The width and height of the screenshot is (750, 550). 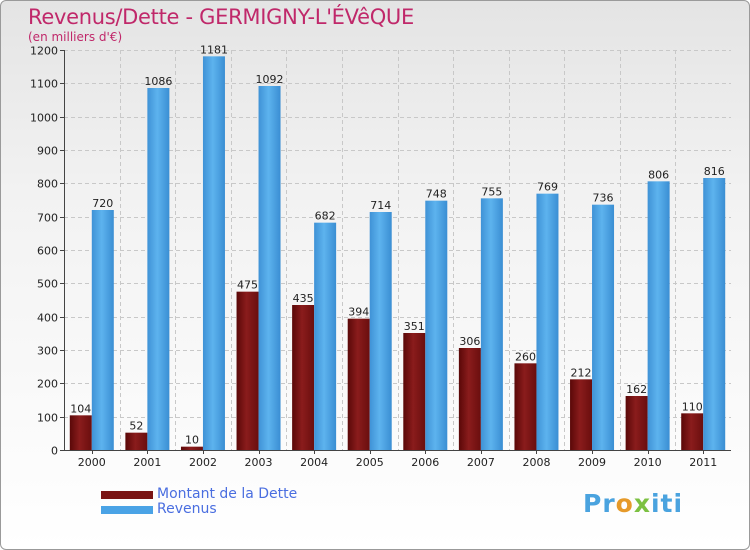 What do you see at coordinates (259, 462) in the screenshot?
I see `x-tick-label: 2003` at bounding box center [259, 462].